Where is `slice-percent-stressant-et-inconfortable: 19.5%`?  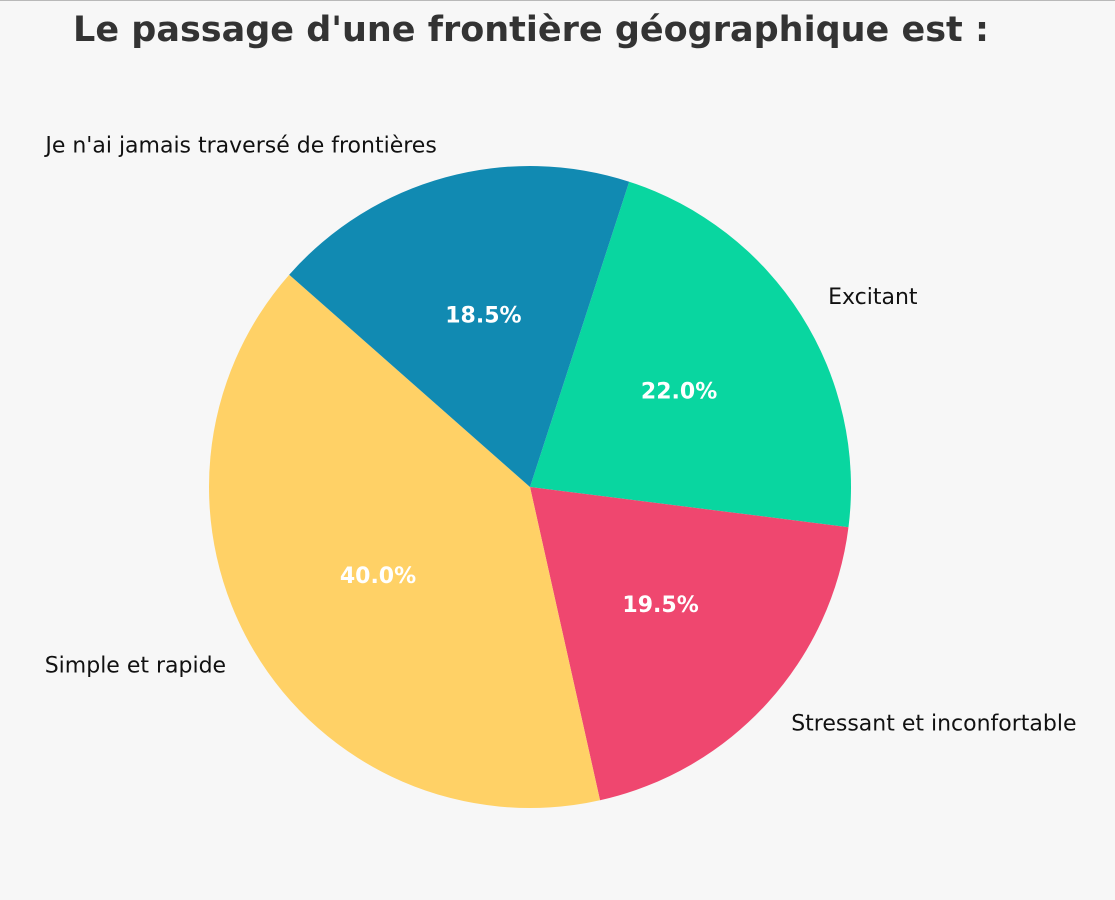
slice-percent-stressant-et-inconfortable: 19.5% is located at coordinates (660, 605).